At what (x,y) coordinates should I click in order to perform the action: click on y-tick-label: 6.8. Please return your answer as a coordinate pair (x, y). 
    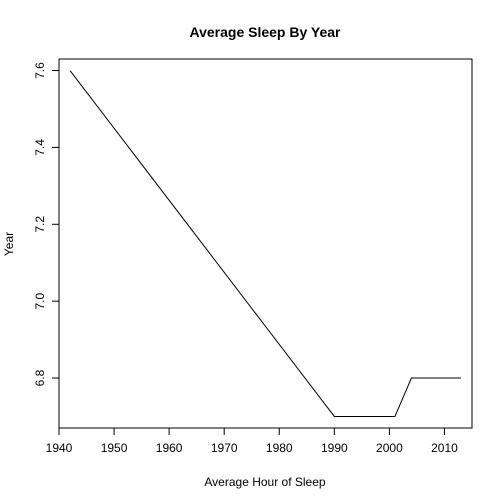
    Looking at the image, I should click on (40, 377).